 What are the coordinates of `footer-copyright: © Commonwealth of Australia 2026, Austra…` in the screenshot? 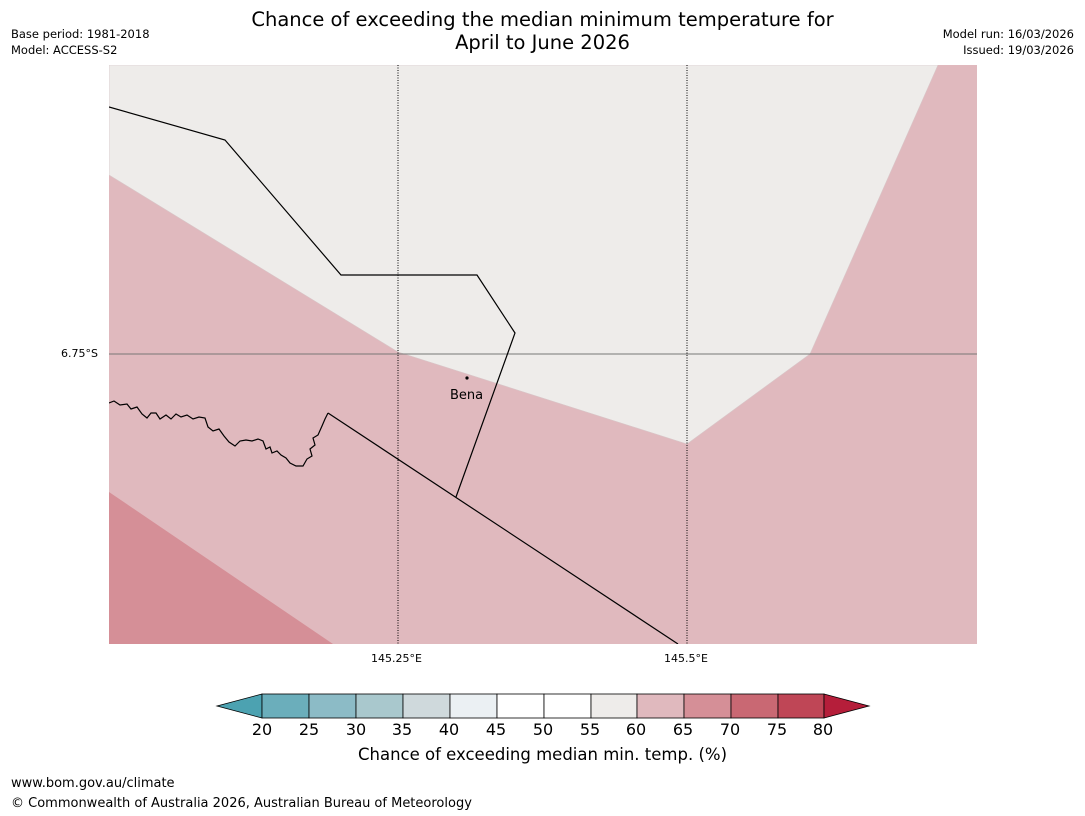 It's located at (241, 803).